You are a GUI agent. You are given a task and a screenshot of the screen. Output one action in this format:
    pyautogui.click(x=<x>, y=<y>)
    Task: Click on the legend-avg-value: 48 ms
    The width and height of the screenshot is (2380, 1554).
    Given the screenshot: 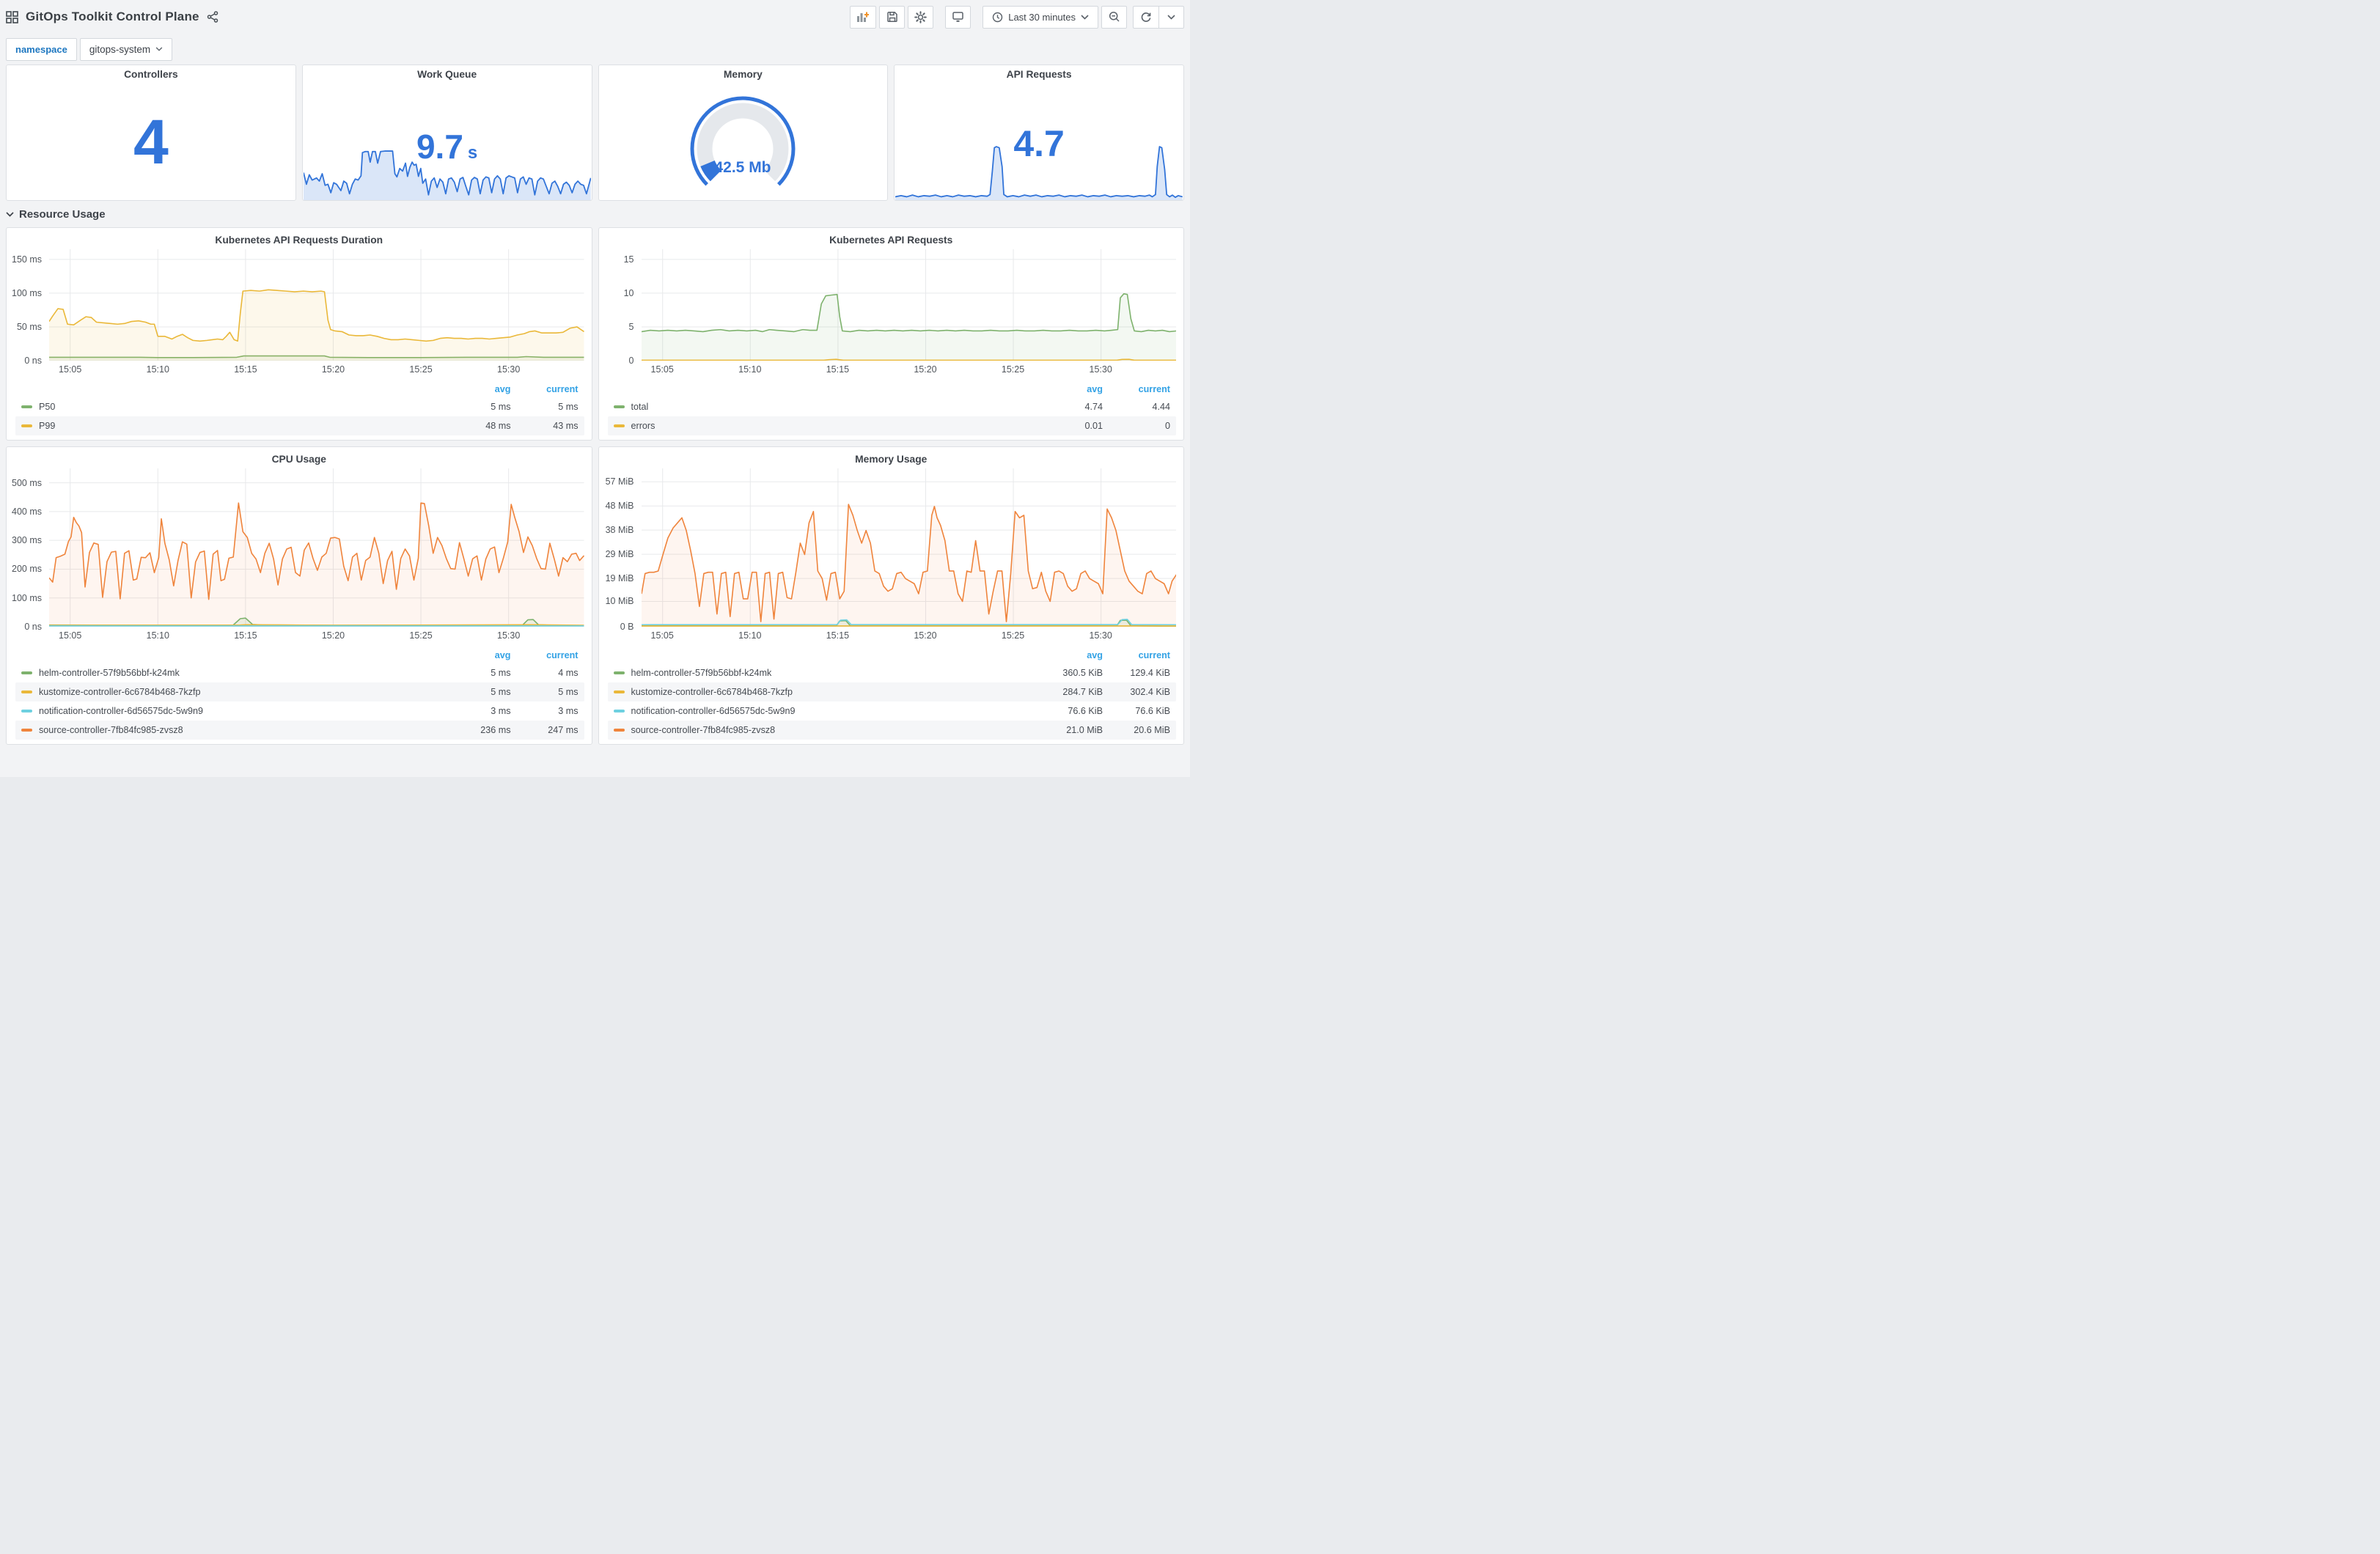 What is the action you would take?
    pyautogui.click(x=498, y=426)
    